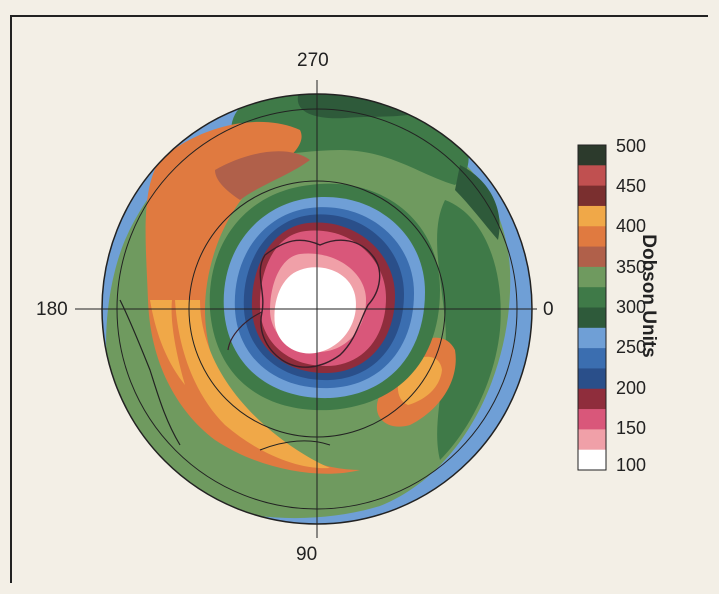 This screenshot has height=594, width=719. What do you see at coordinates (307, 554) in the screenshot?
I see `label-90: 90` at bounding box center [307, 554].